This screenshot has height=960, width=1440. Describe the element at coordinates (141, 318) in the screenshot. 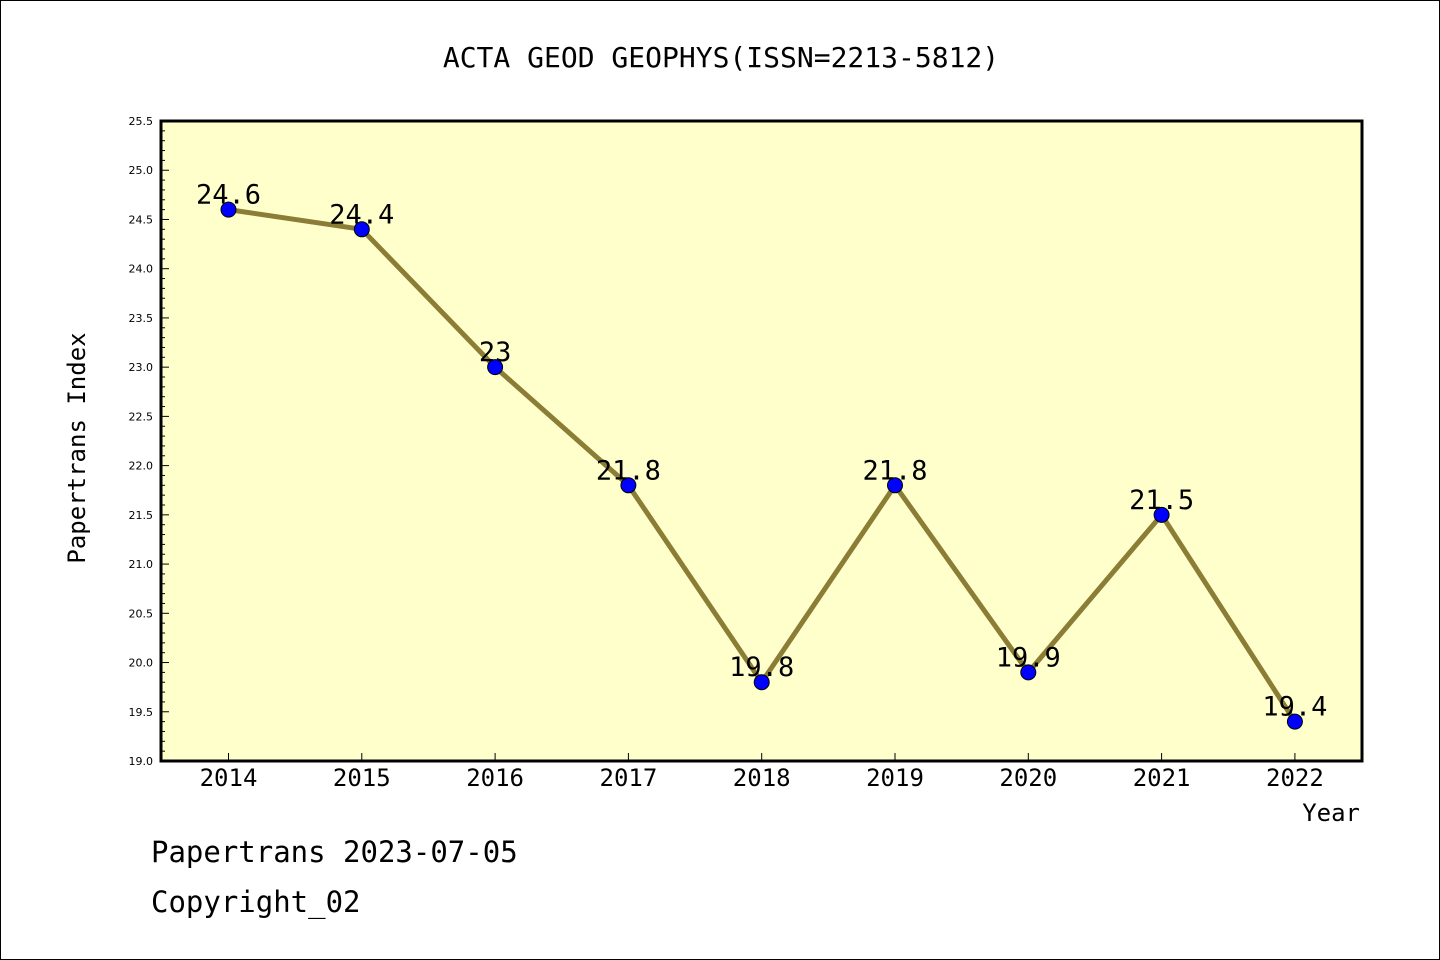

I see `y-tick-label: 23.5` at that location.